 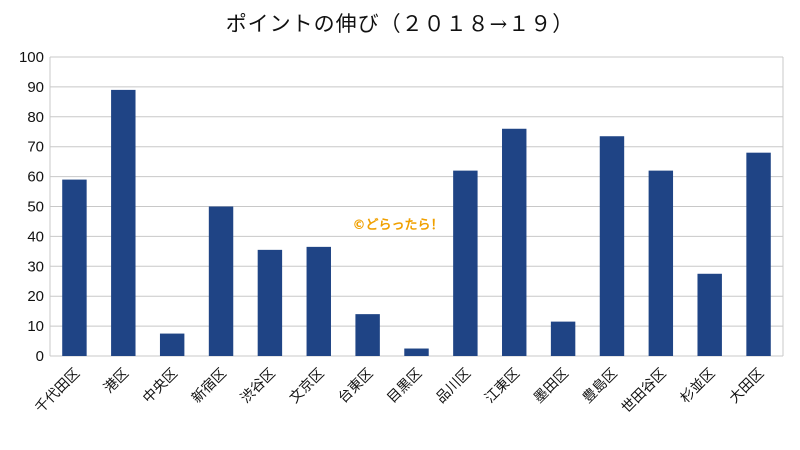 What do you see at coordinates (355, 386) in the screenshot?
I see `x-tick-label: 台東区` at bounding box center [355, 386].